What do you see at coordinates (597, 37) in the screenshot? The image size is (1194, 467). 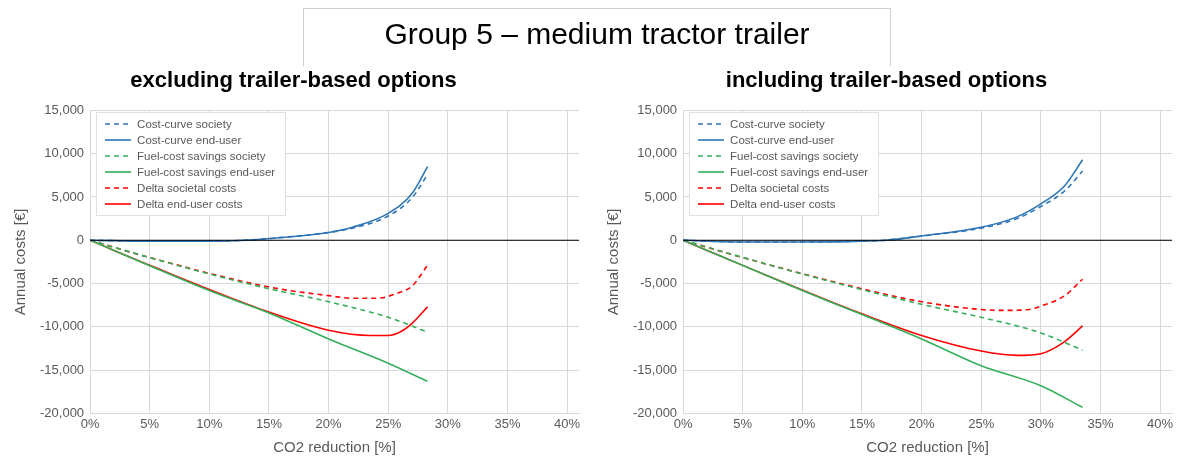 I see `text: Group 5 – medium tractor trailer` at bounding box center [597, 37].